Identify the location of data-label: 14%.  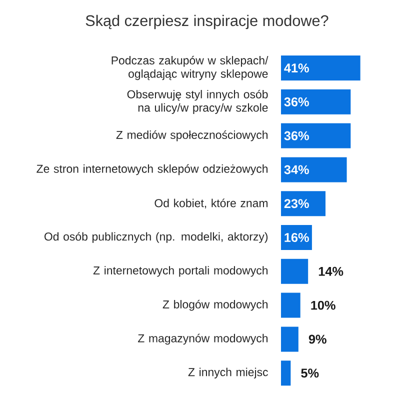
(331, 271).